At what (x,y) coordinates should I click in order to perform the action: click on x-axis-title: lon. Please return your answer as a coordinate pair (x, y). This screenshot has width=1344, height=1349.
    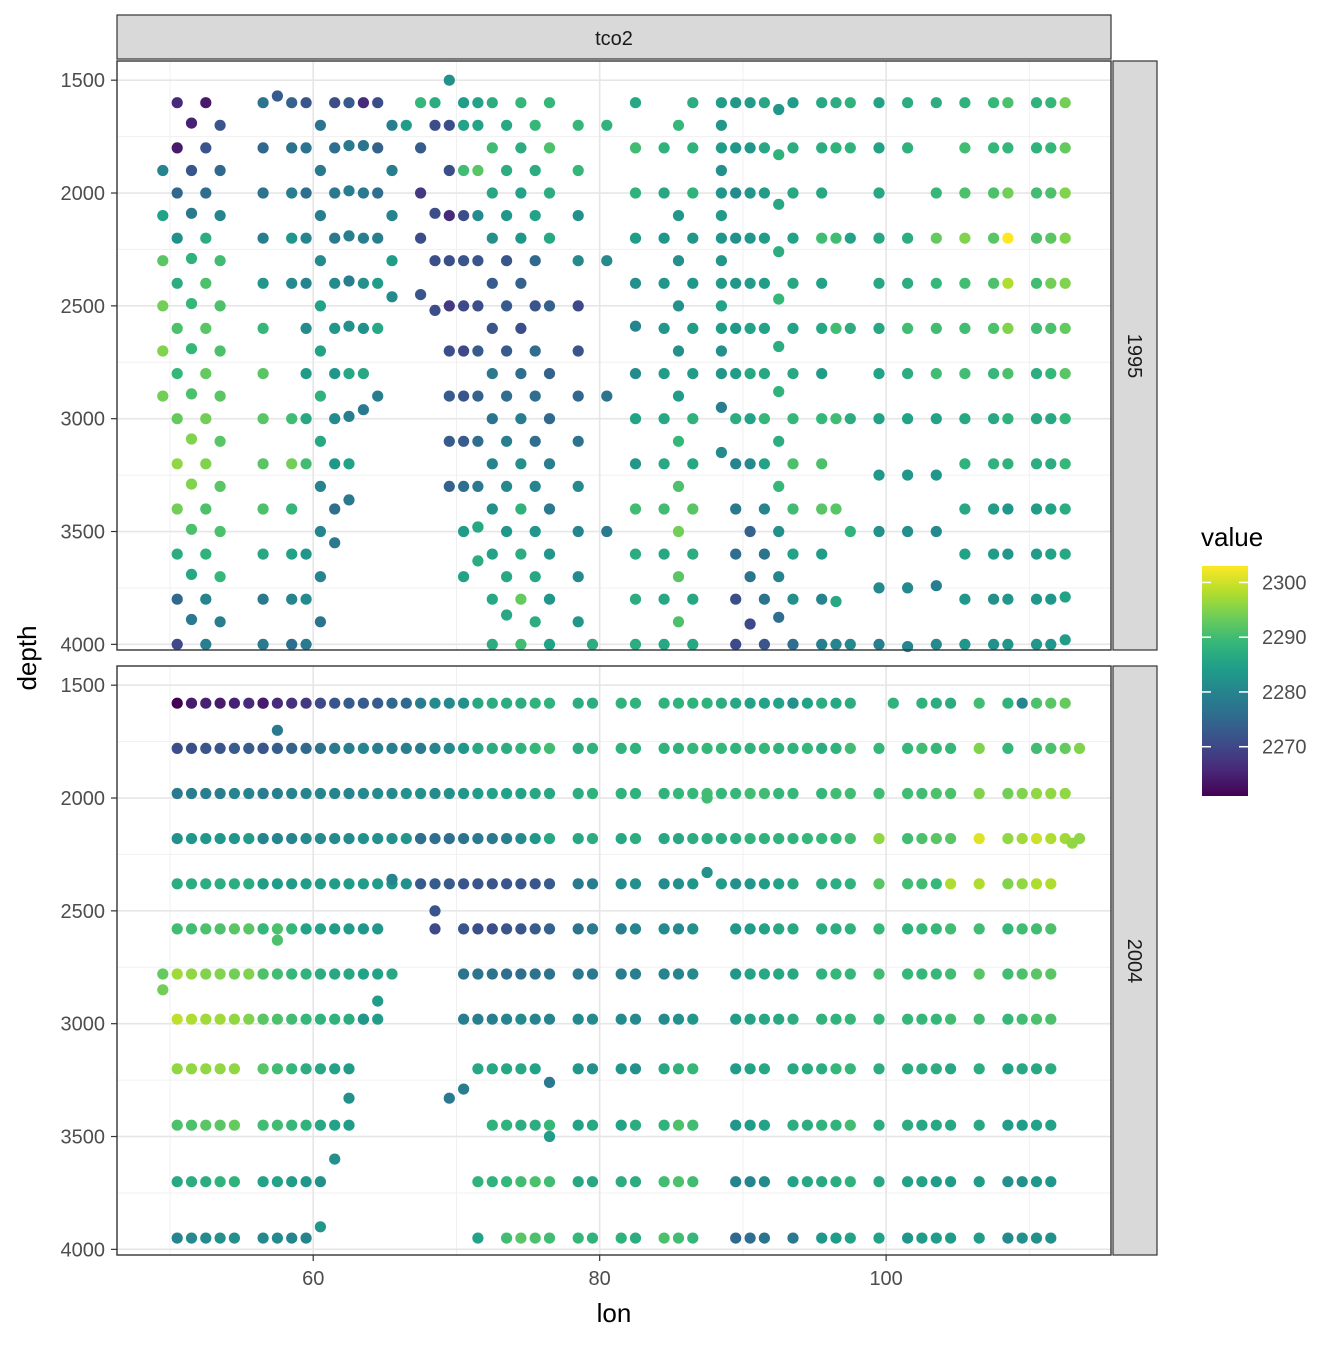
    Looking at the image, I should click on (614, 1313).